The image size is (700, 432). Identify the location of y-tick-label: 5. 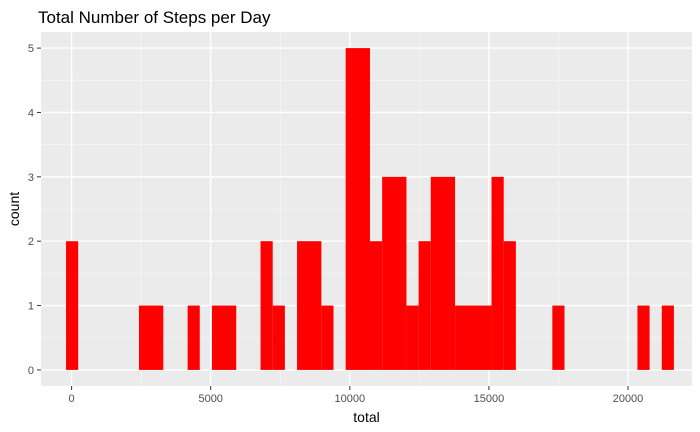
(31, 49).